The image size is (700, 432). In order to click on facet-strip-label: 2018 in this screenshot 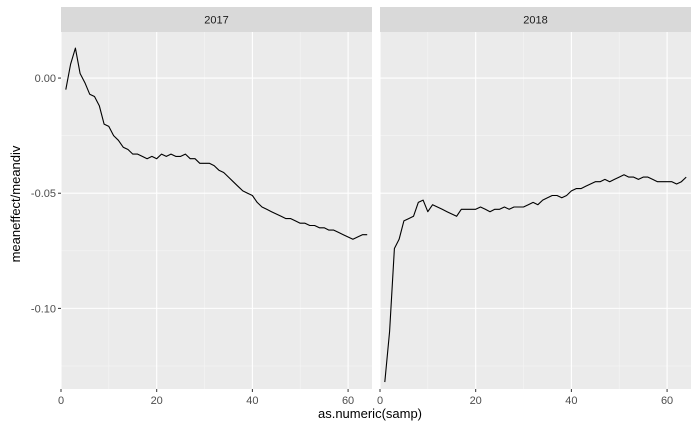, I will do `click(535, 21)`.